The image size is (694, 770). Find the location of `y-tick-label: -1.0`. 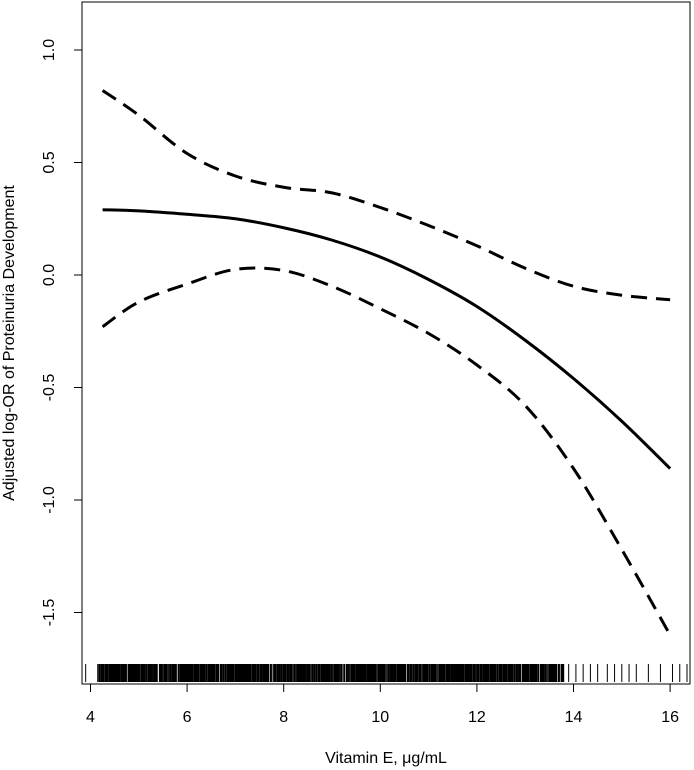

y-tick-label: -1.0 is located at coordinates (49, 500).